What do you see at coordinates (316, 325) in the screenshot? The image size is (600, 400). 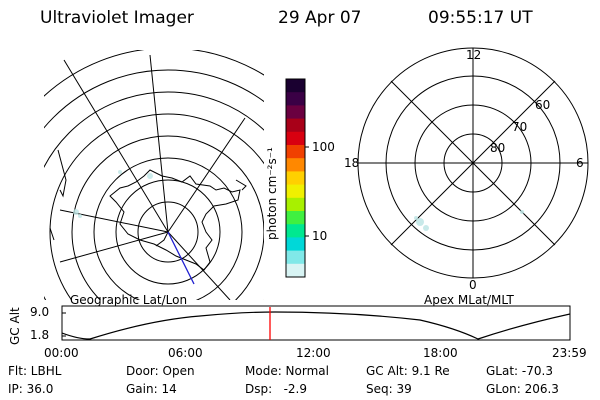 I see `altitude-curve` at bounding box center [316, 325].